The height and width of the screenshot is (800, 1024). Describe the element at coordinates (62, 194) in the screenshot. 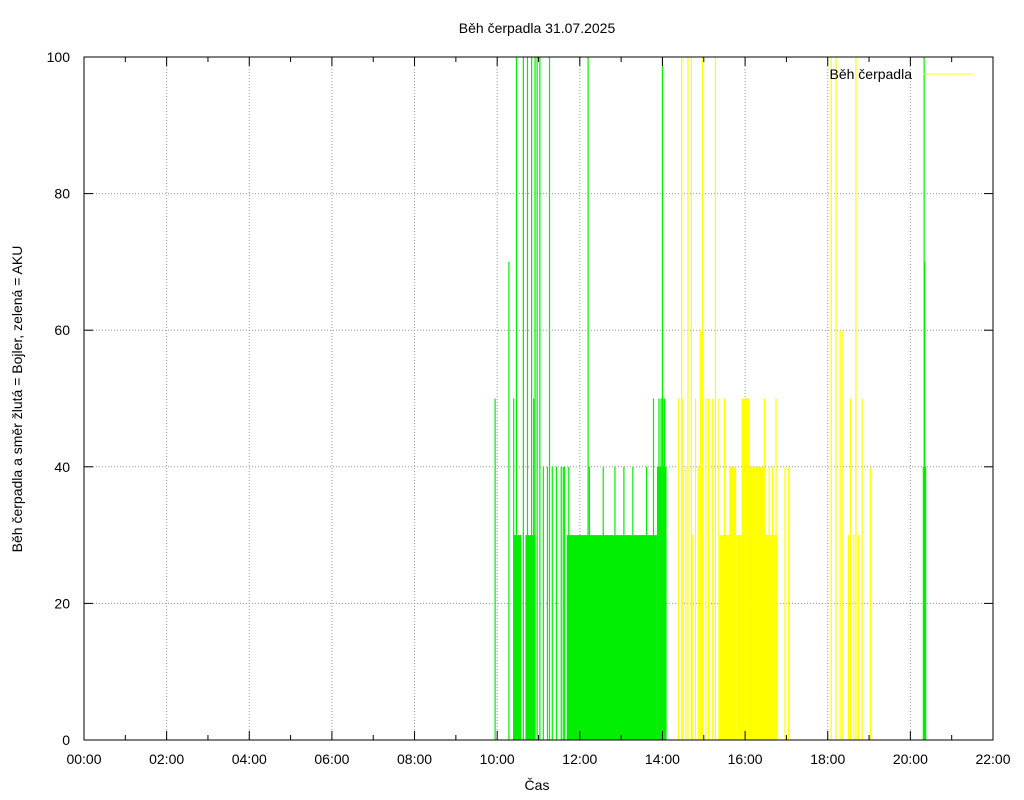

I see `y-tick-label: 80` at that location.